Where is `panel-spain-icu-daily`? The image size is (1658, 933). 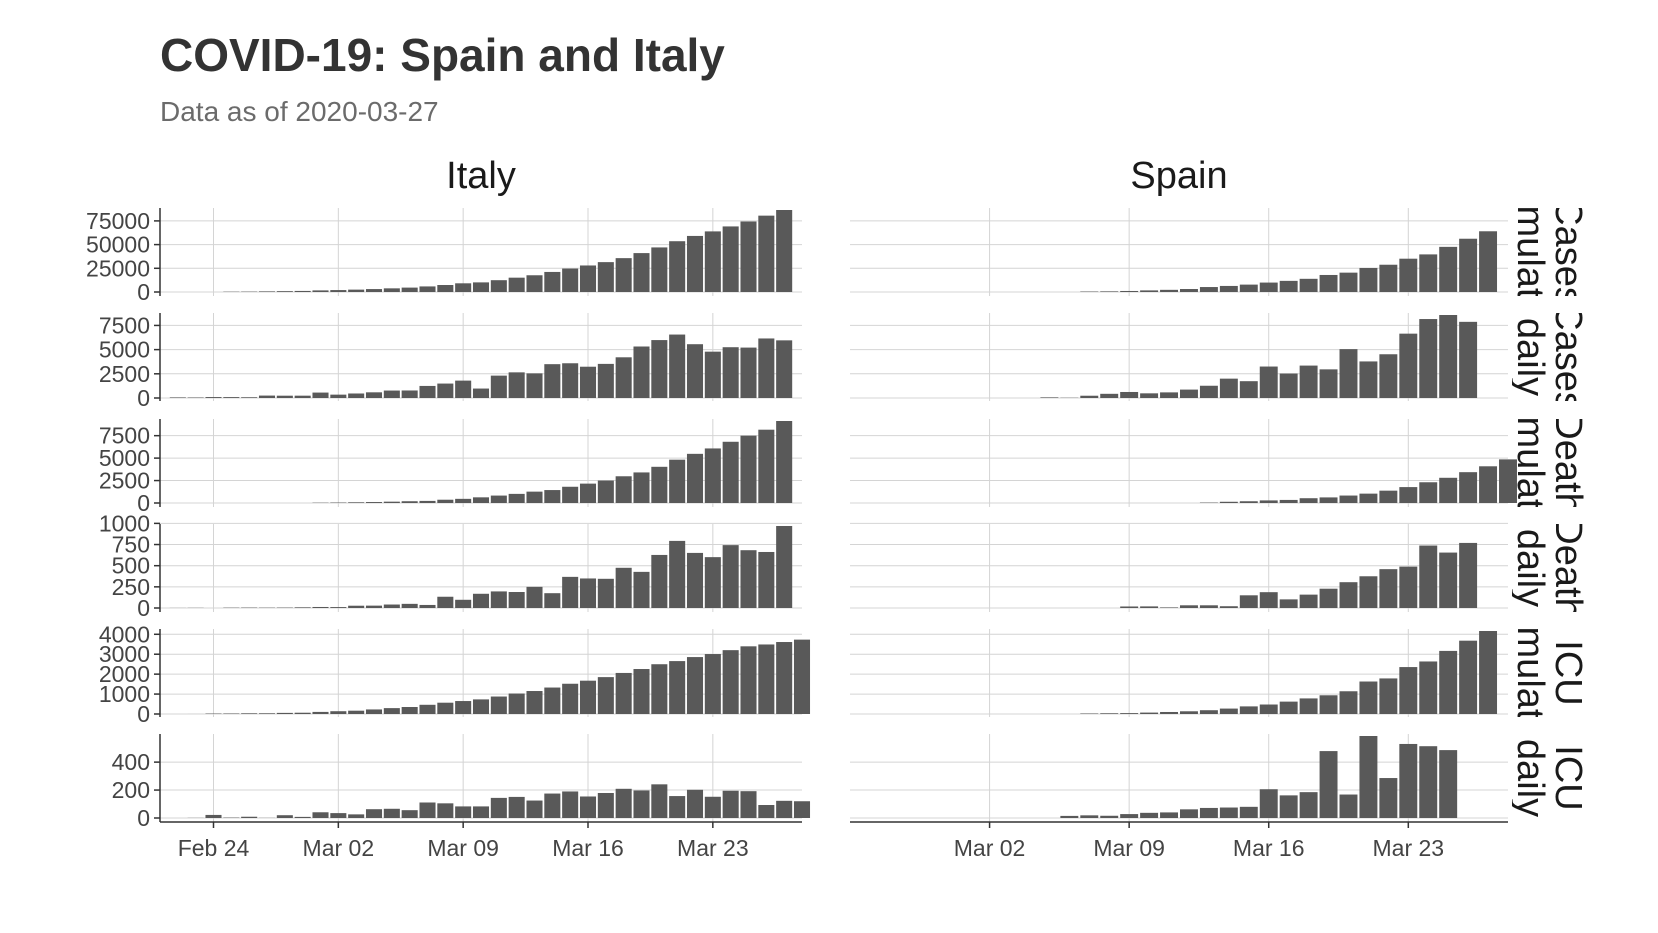 panel-spain-icu-daily is located at coordinates (1179, 778).